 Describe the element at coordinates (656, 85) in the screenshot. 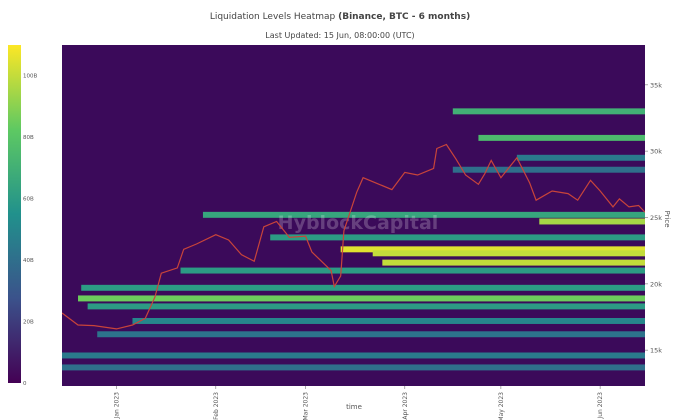

I see `y-tick-label: 35k` at that location.